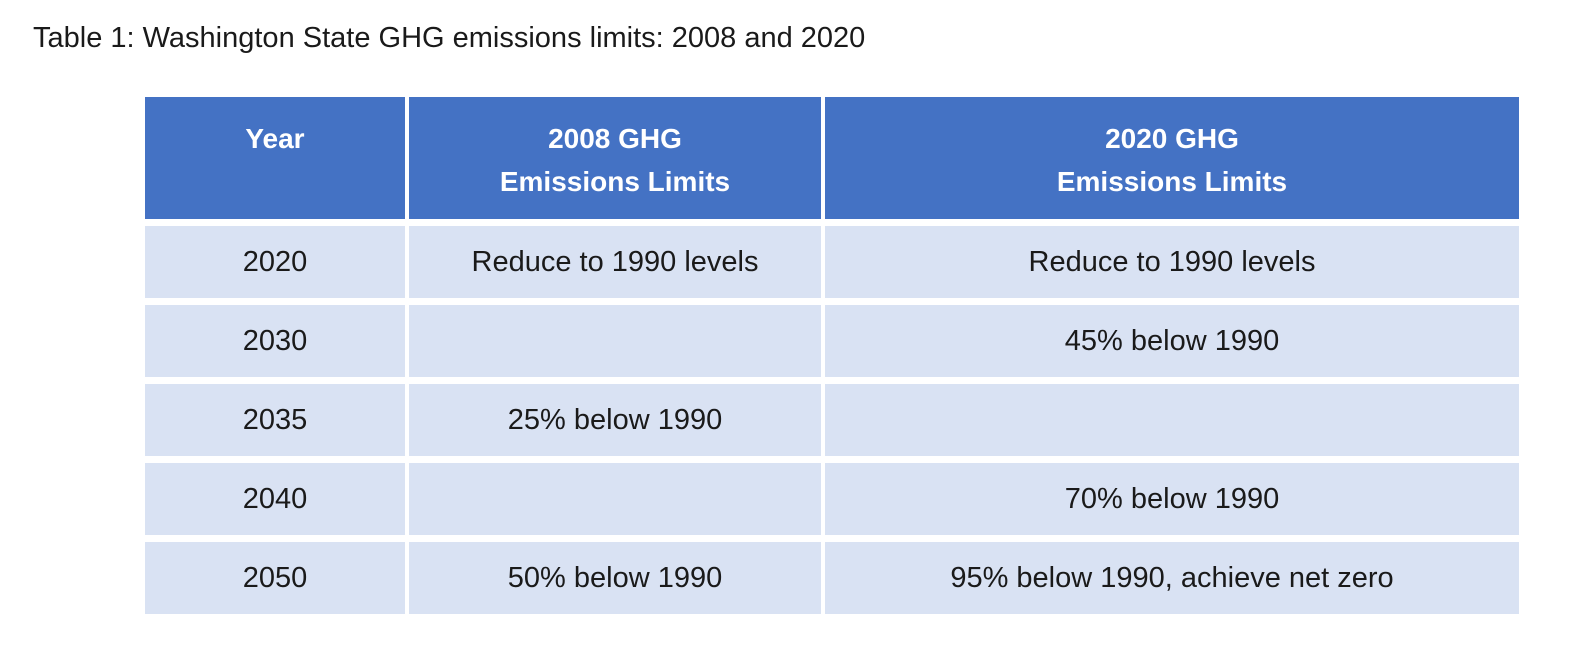 The width and height of the screenshot is (1572, 672). I want to click on limit-2020-cell: 45% below 1990, so click(1172, 341).